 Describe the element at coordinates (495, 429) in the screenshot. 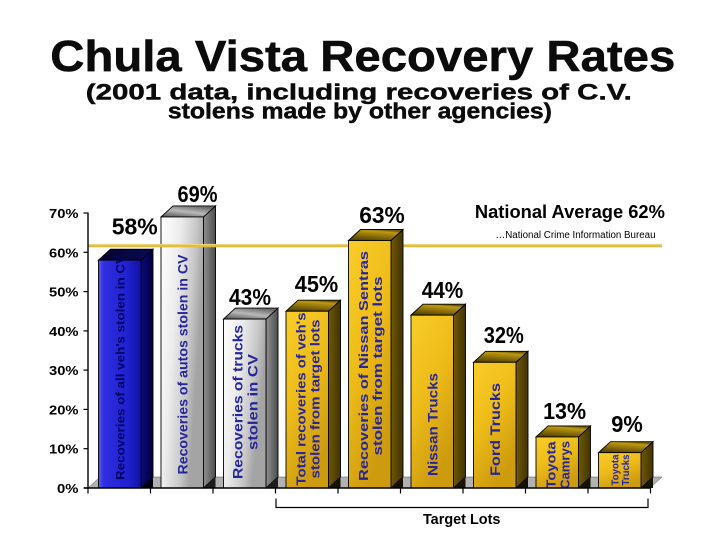

I see `svg-text: Ford Trucks` at that location.